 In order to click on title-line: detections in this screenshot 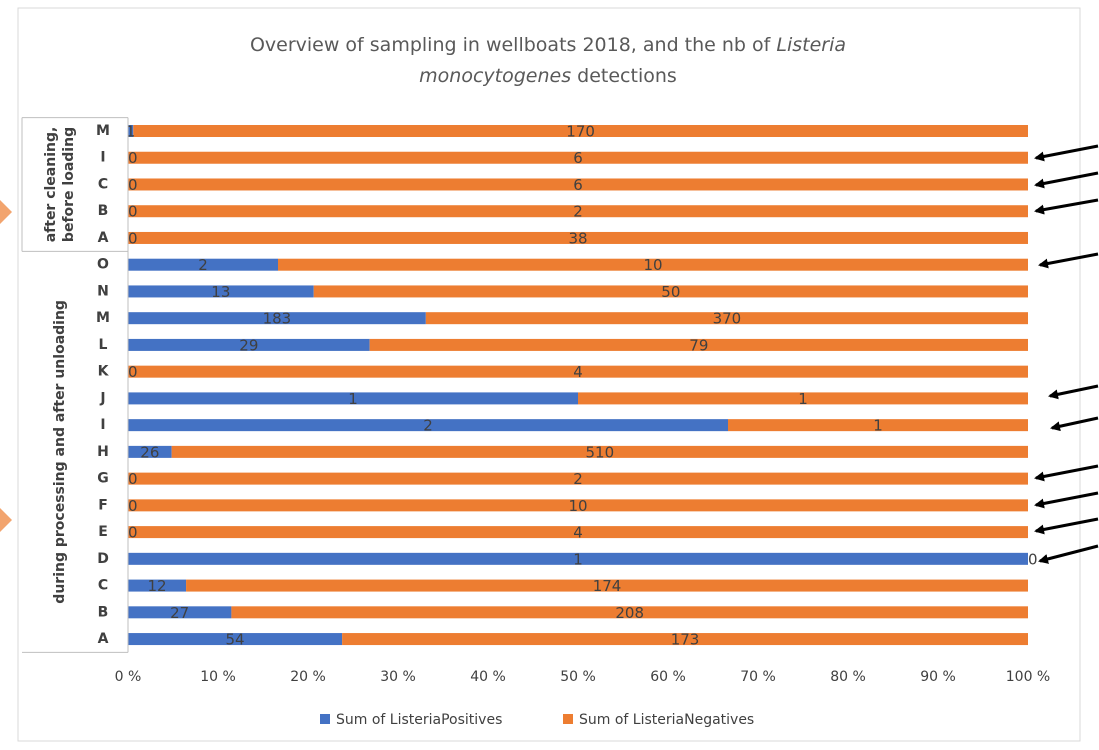, I will do `click(627, 76)`.